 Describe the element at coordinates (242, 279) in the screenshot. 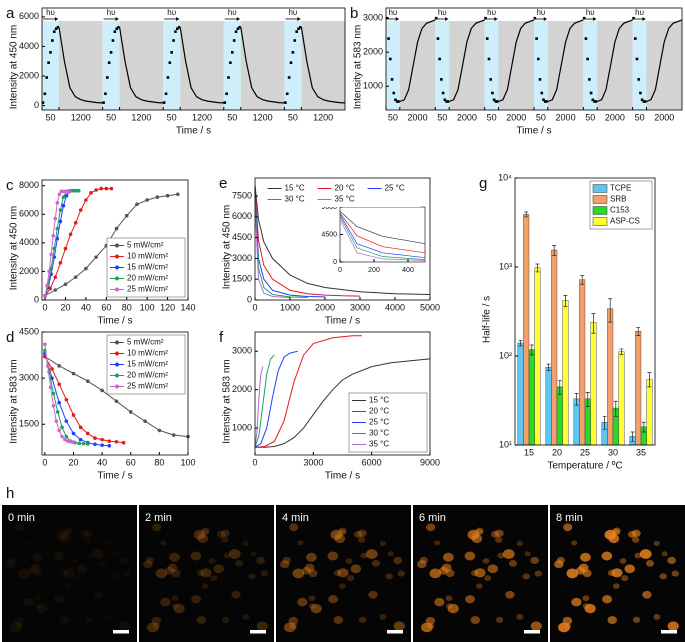

I see `y-tick-label: 1500` at that location.